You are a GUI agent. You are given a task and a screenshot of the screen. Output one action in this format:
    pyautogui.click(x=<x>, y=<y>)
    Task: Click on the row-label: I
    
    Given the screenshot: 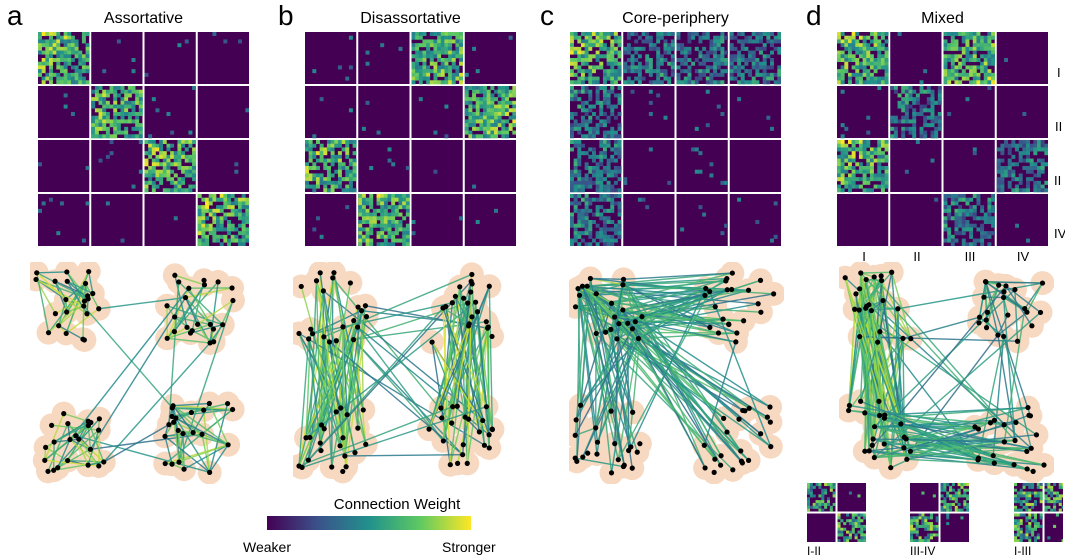 What is the action you would take?
    pyautogui.click(x=1059, y=72)
    